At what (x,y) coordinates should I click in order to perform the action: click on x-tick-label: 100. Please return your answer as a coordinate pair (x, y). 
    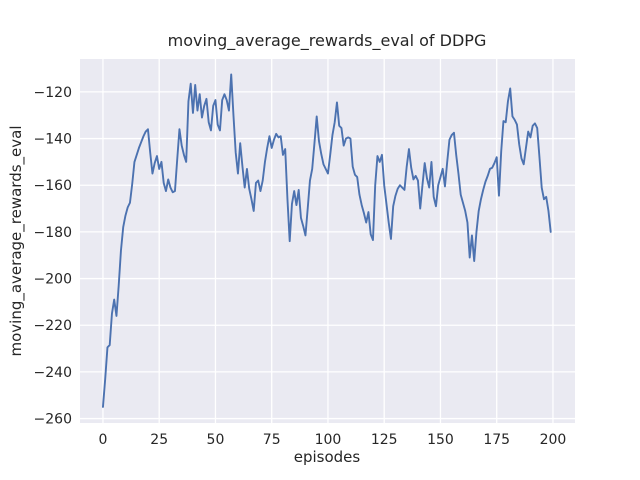
    Looking at the image, I should click on (328, 440).